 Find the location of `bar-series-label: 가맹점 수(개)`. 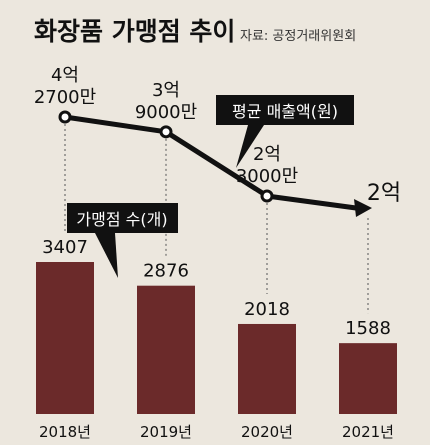

bar-series-label: 가맹점 수(개) is located at coordinates (122, 240).